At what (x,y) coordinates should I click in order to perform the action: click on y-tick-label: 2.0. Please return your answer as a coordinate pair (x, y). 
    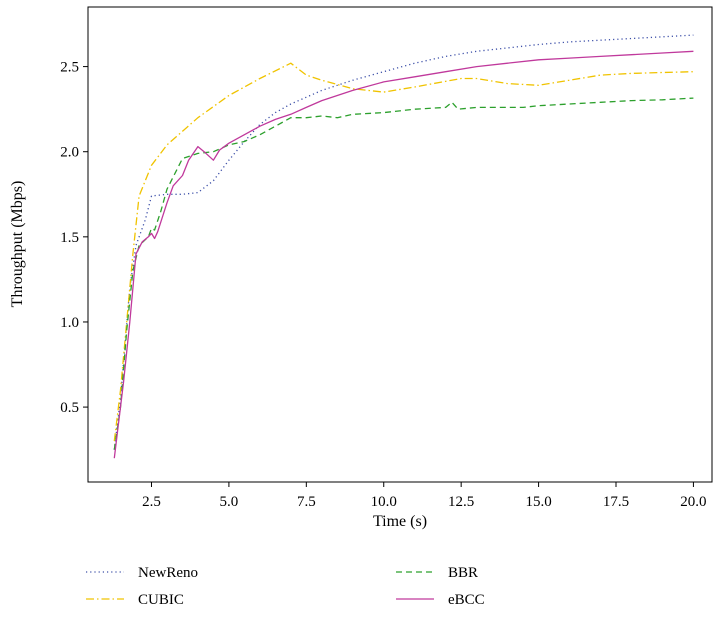
    Looking at the image, I should click on (69, 153).